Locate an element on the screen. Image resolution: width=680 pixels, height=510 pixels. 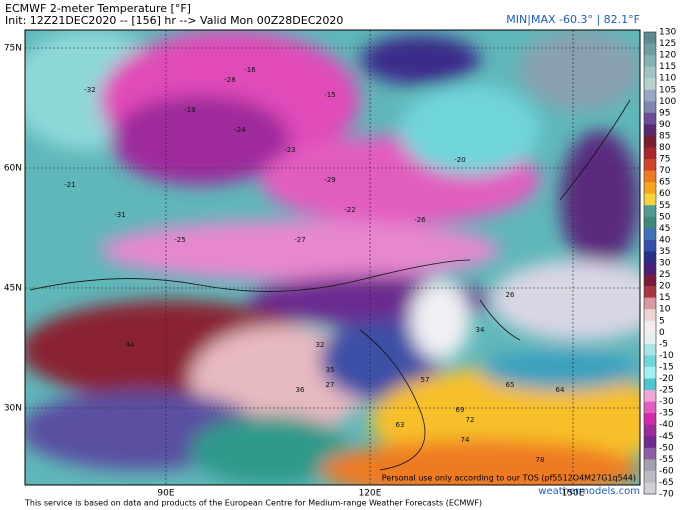
map-value: -21 is located at coordinates (69, 185).